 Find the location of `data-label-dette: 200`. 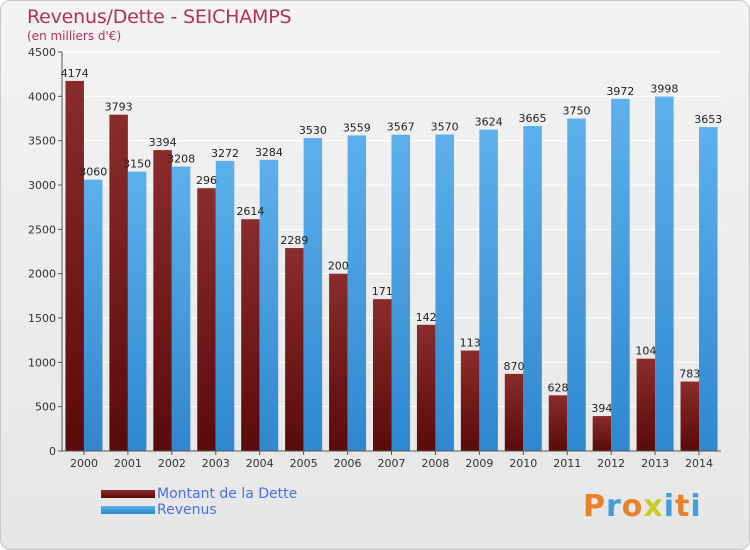

data-label-dette: 200 is located at coordinates (338, 266).